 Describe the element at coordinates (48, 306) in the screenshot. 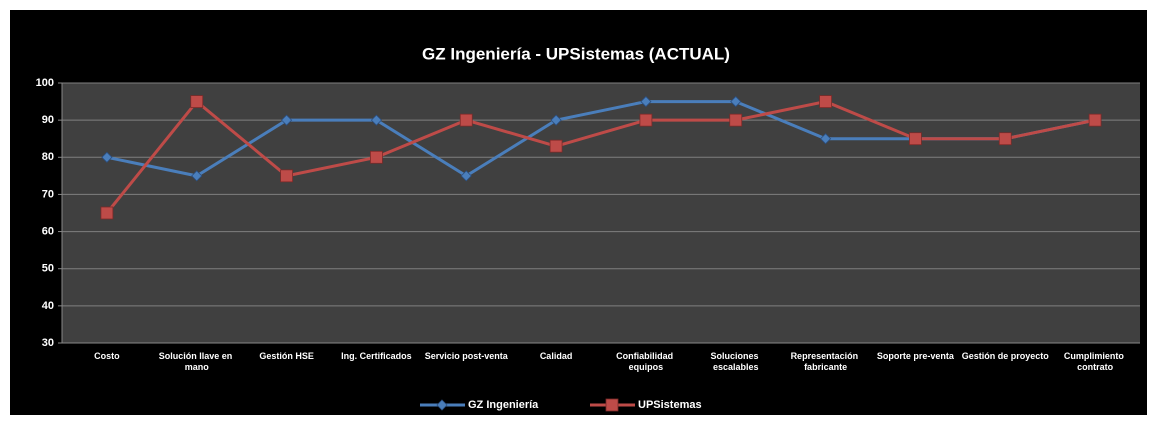

I see `y-tick-label: 40` at that location.